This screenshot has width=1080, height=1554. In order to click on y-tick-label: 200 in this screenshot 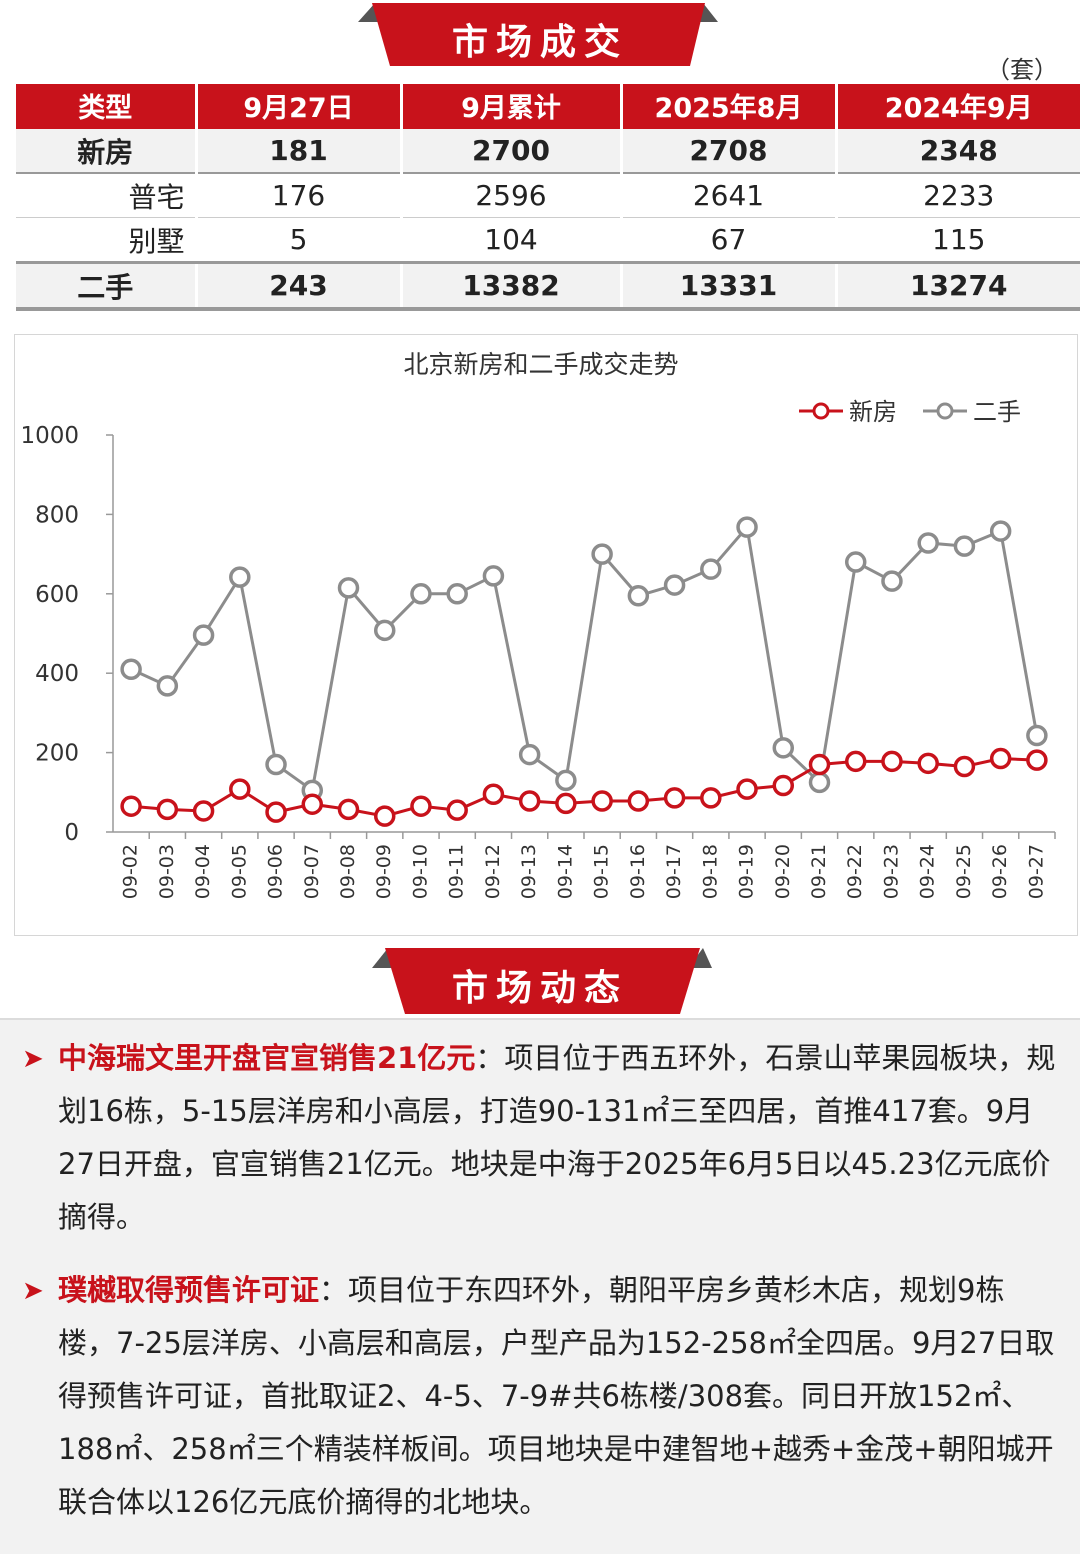, I will do `click(57, 754)`.